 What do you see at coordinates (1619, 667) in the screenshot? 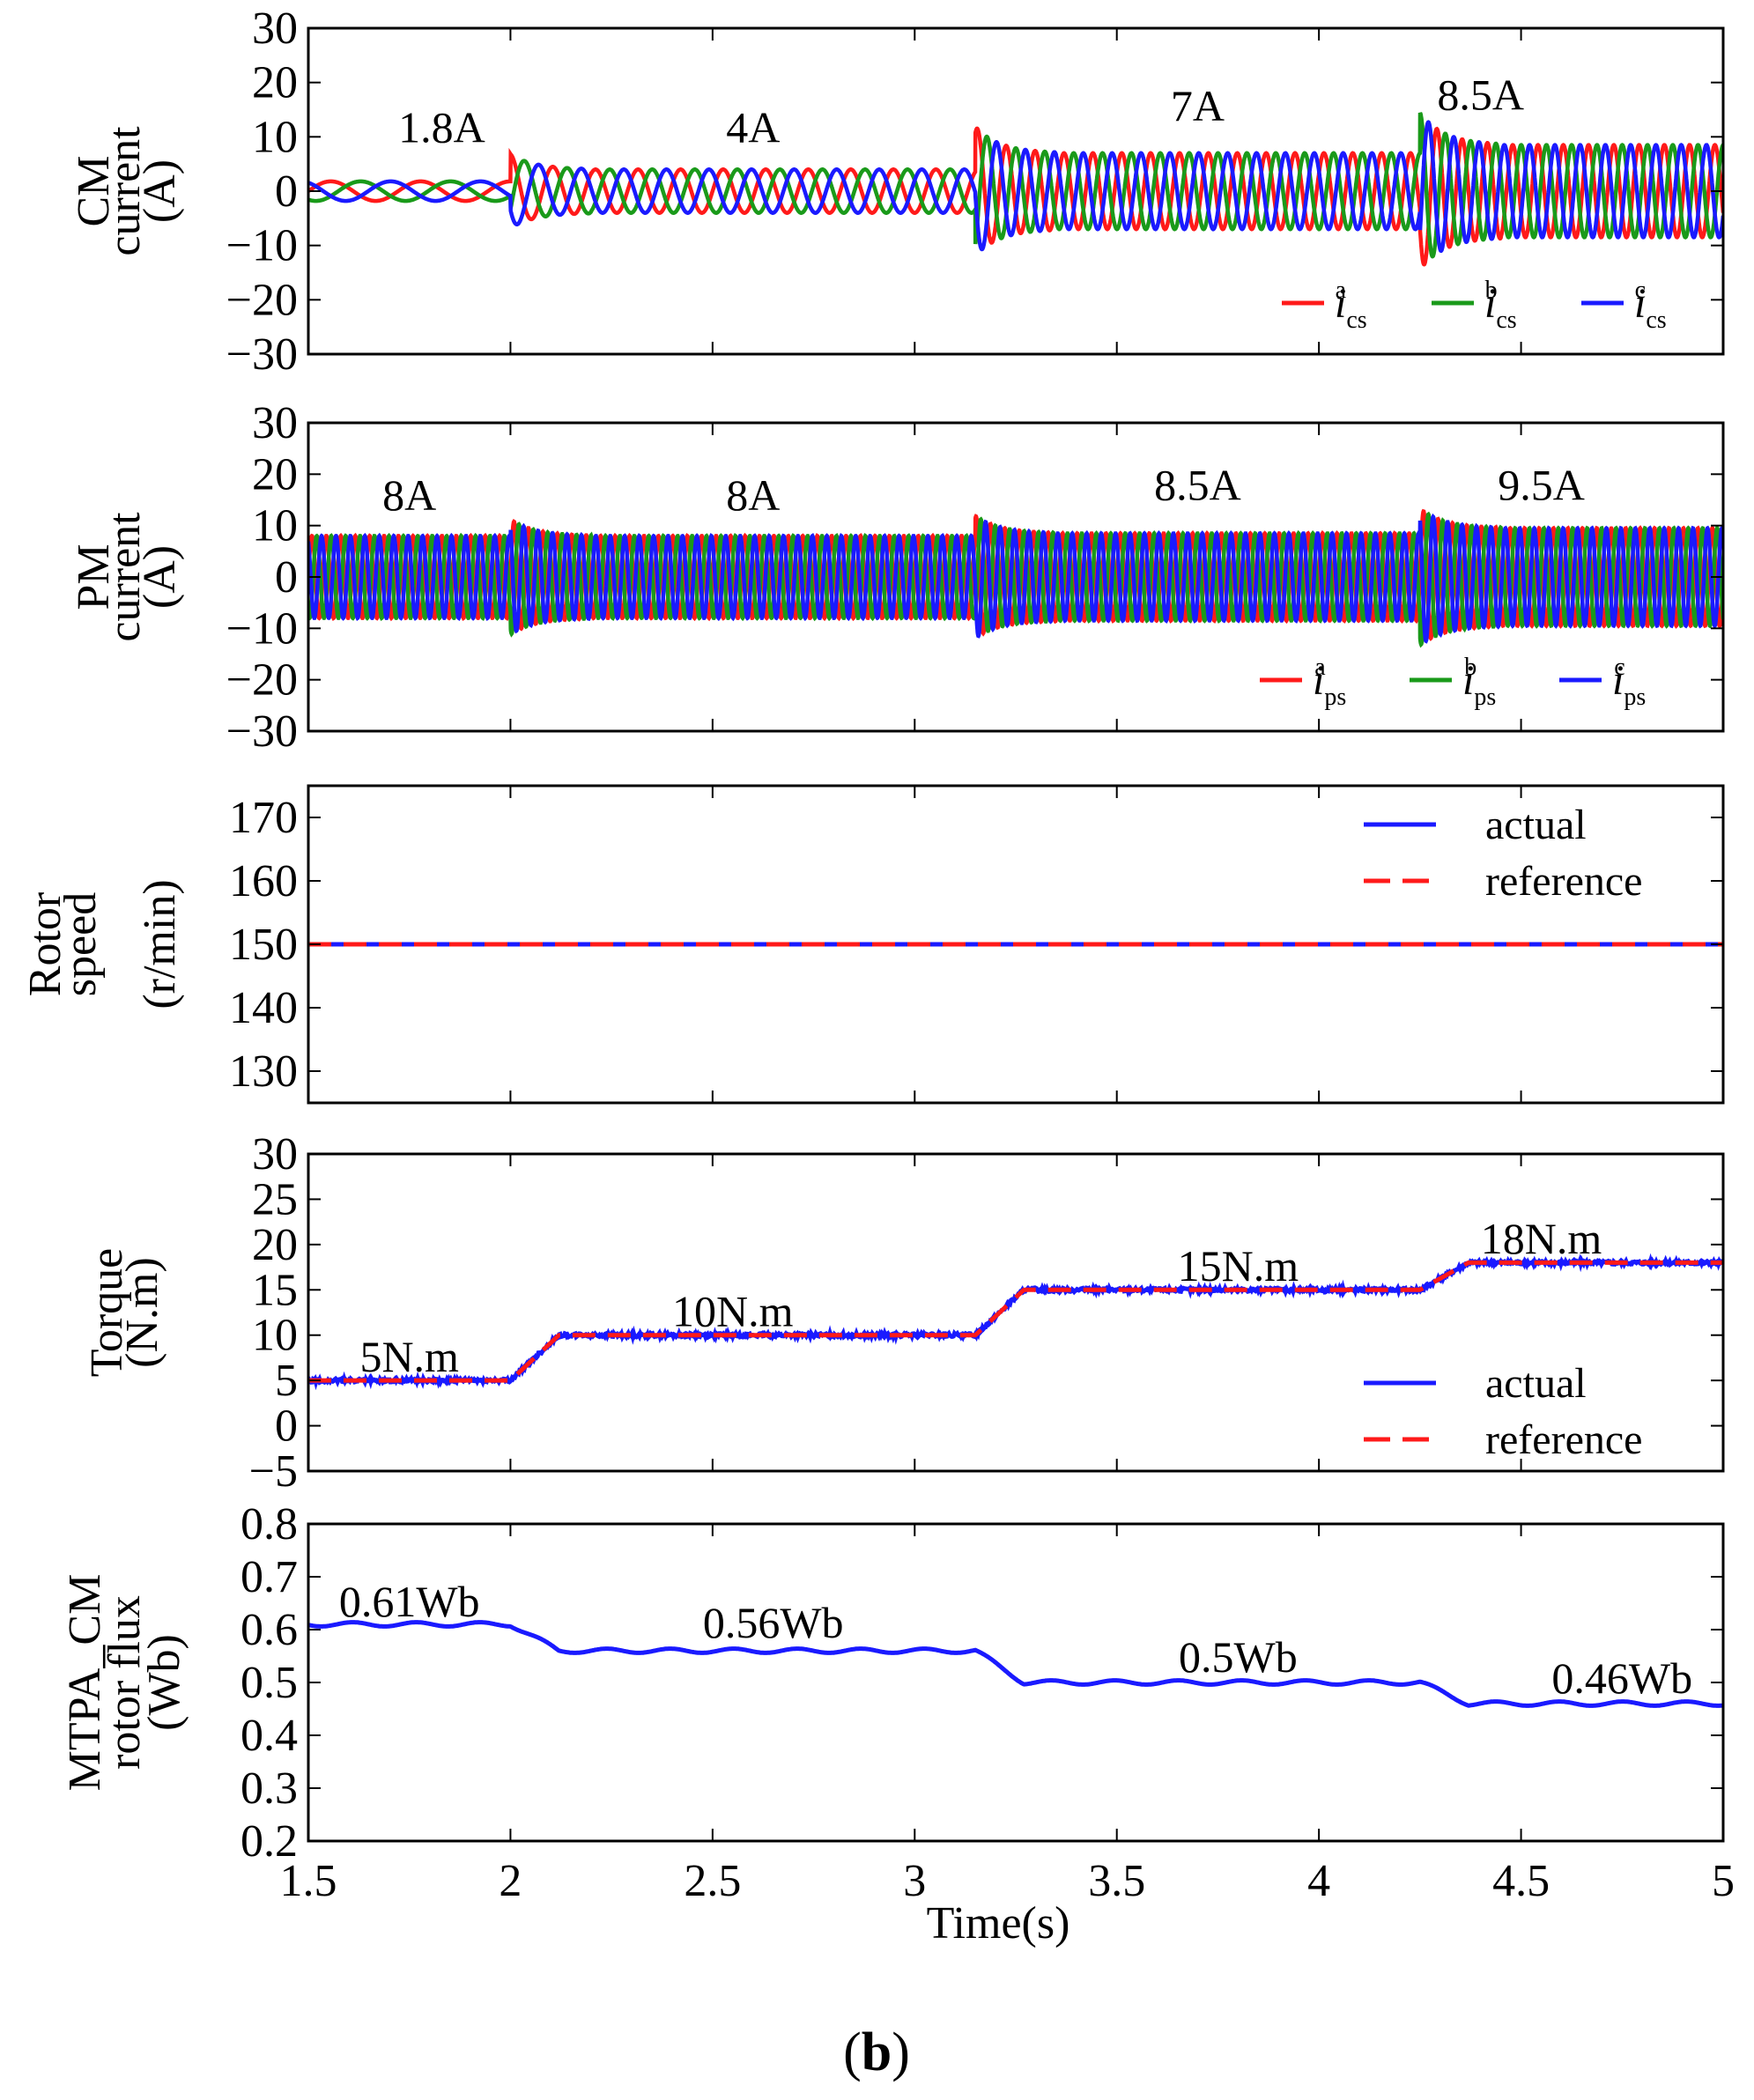
I see `legend-sup: c` at bounding box center [1619, 667].